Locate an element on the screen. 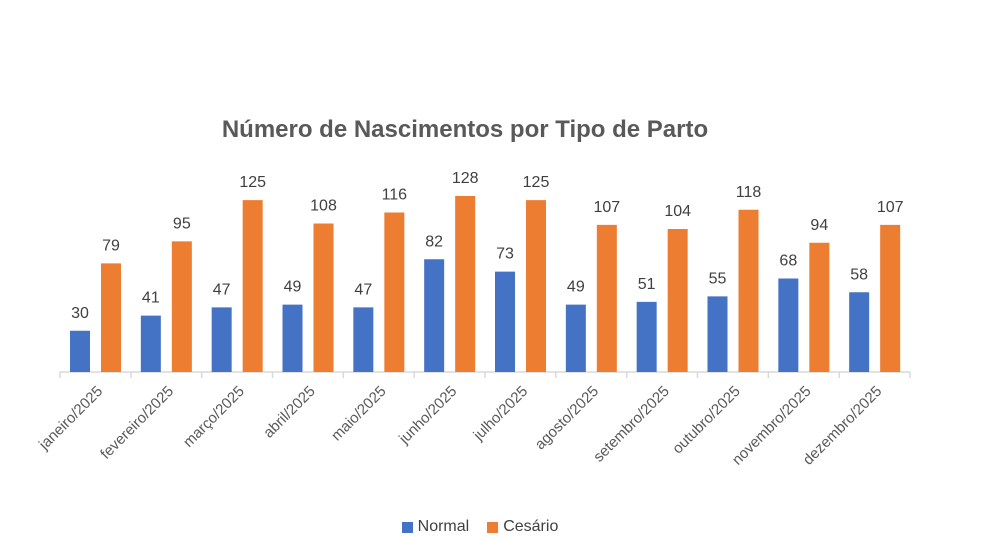  data-label-cesario: 108 is located at coordinates (323, 206).